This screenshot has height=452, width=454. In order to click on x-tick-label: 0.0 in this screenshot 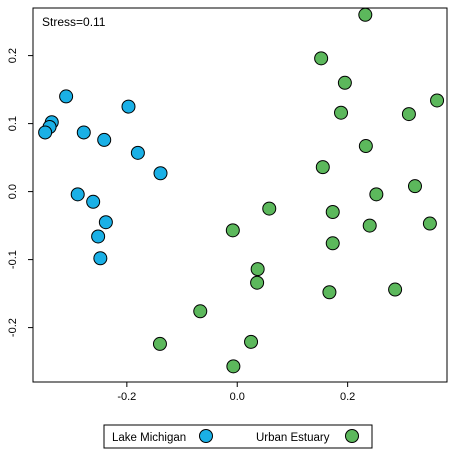, I will do `click(237, 397)`.